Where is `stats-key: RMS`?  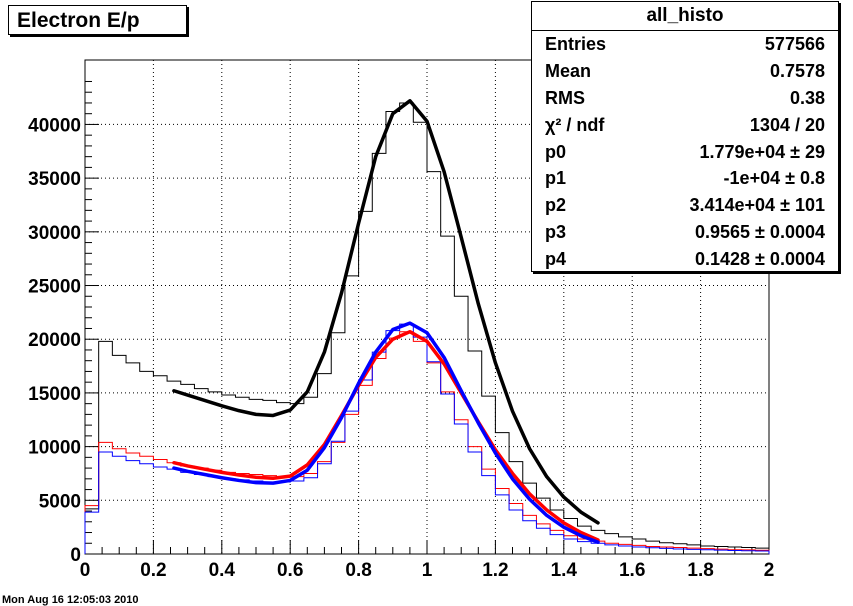 stats-key: RMS is located at coordinates (565, 97).